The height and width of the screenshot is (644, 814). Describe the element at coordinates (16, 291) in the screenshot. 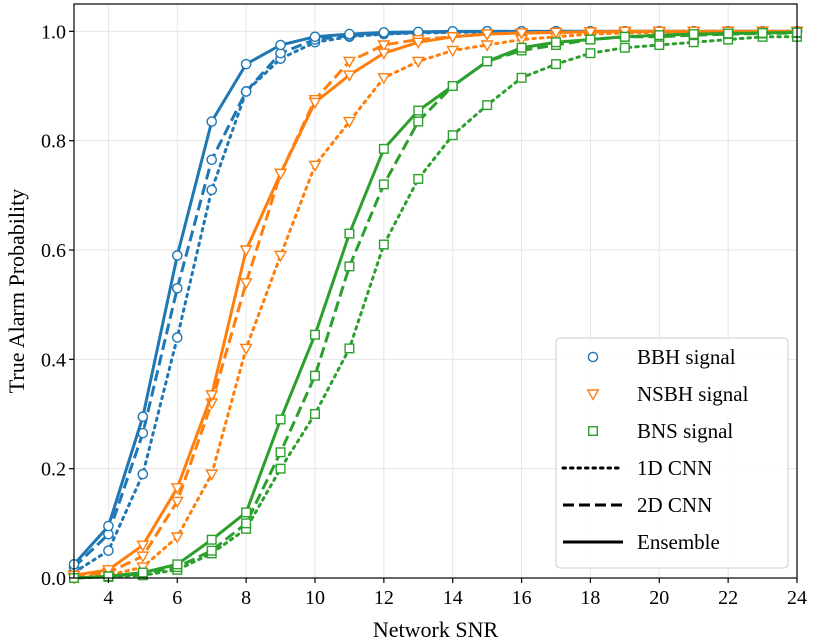

I see `y-axis-label: True Alarm Probability` at that location.